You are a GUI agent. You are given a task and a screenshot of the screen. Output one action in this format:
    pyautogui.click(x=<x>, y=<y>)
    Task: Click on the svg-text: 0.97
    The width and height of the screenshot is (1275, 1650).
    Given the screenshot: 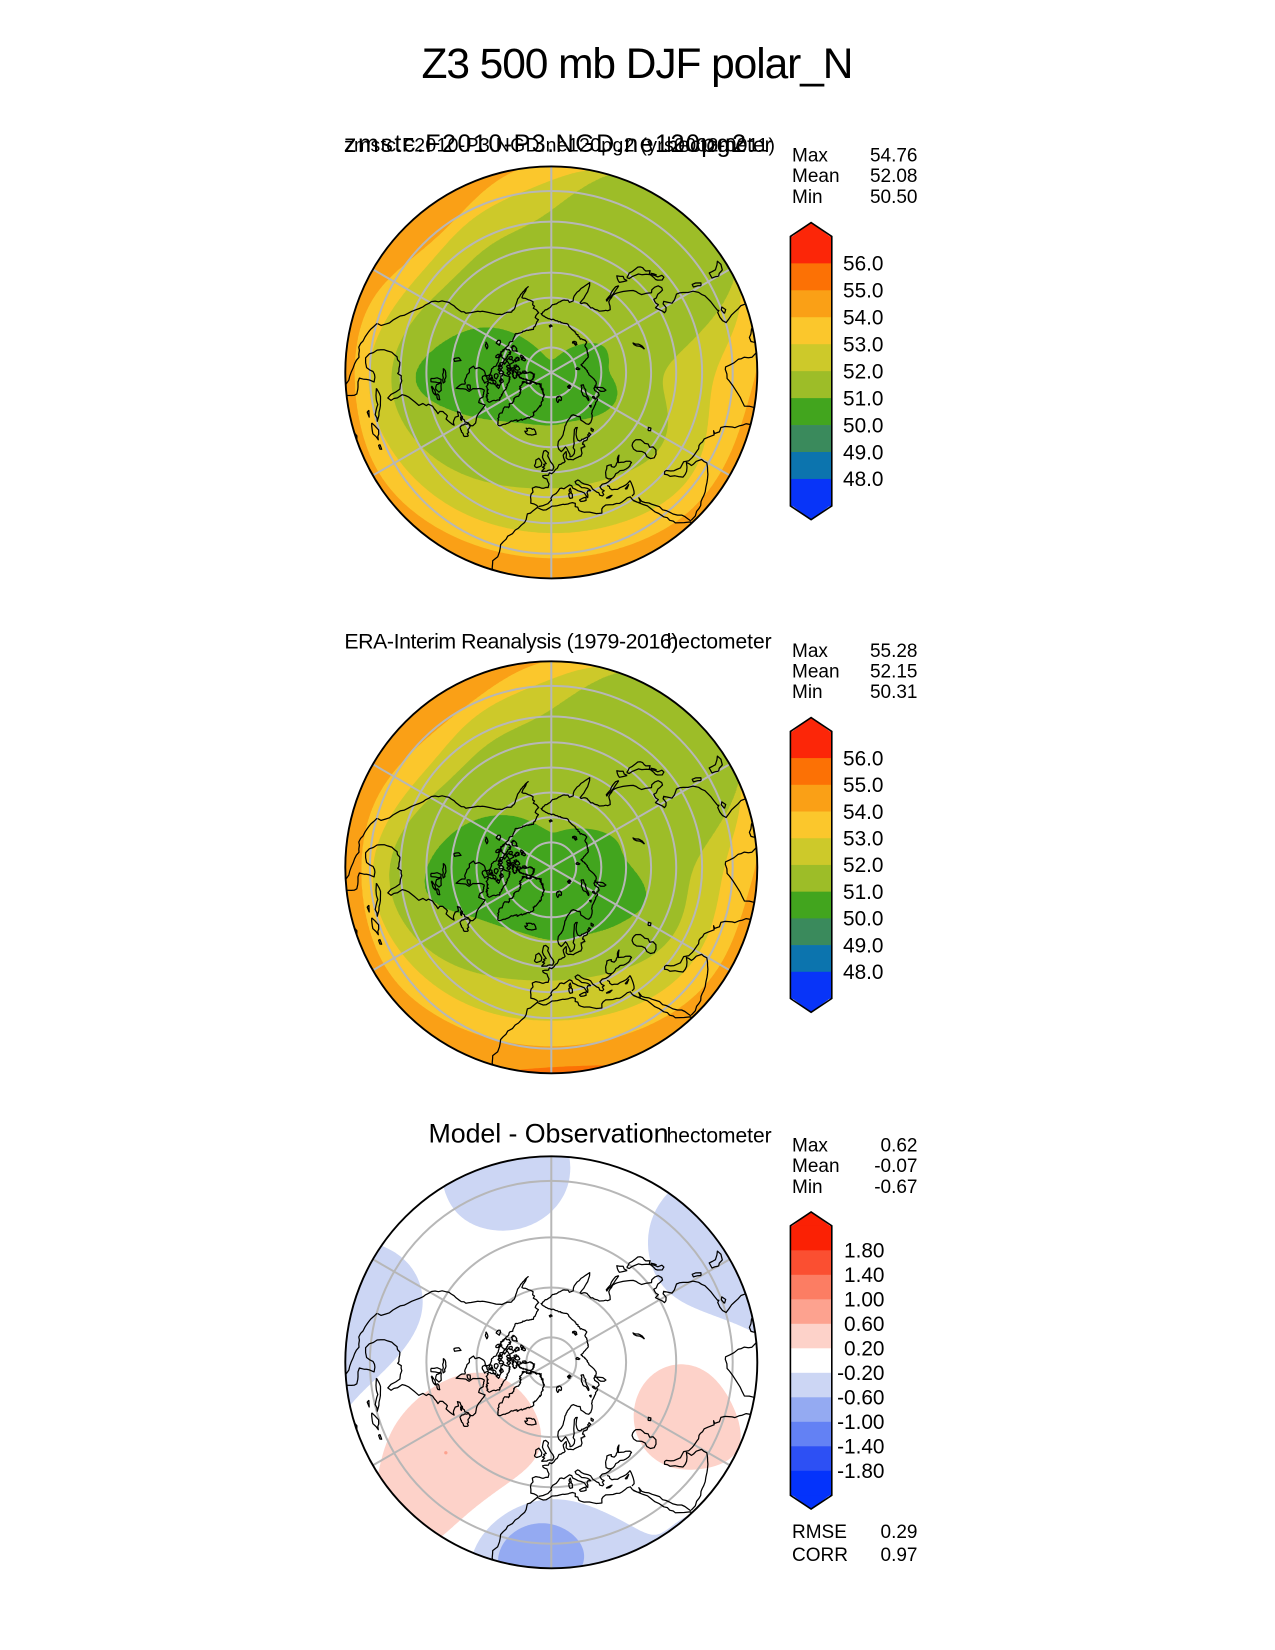 What is the action you would take?
    pyautogui.click(x=899, y=1555)
    